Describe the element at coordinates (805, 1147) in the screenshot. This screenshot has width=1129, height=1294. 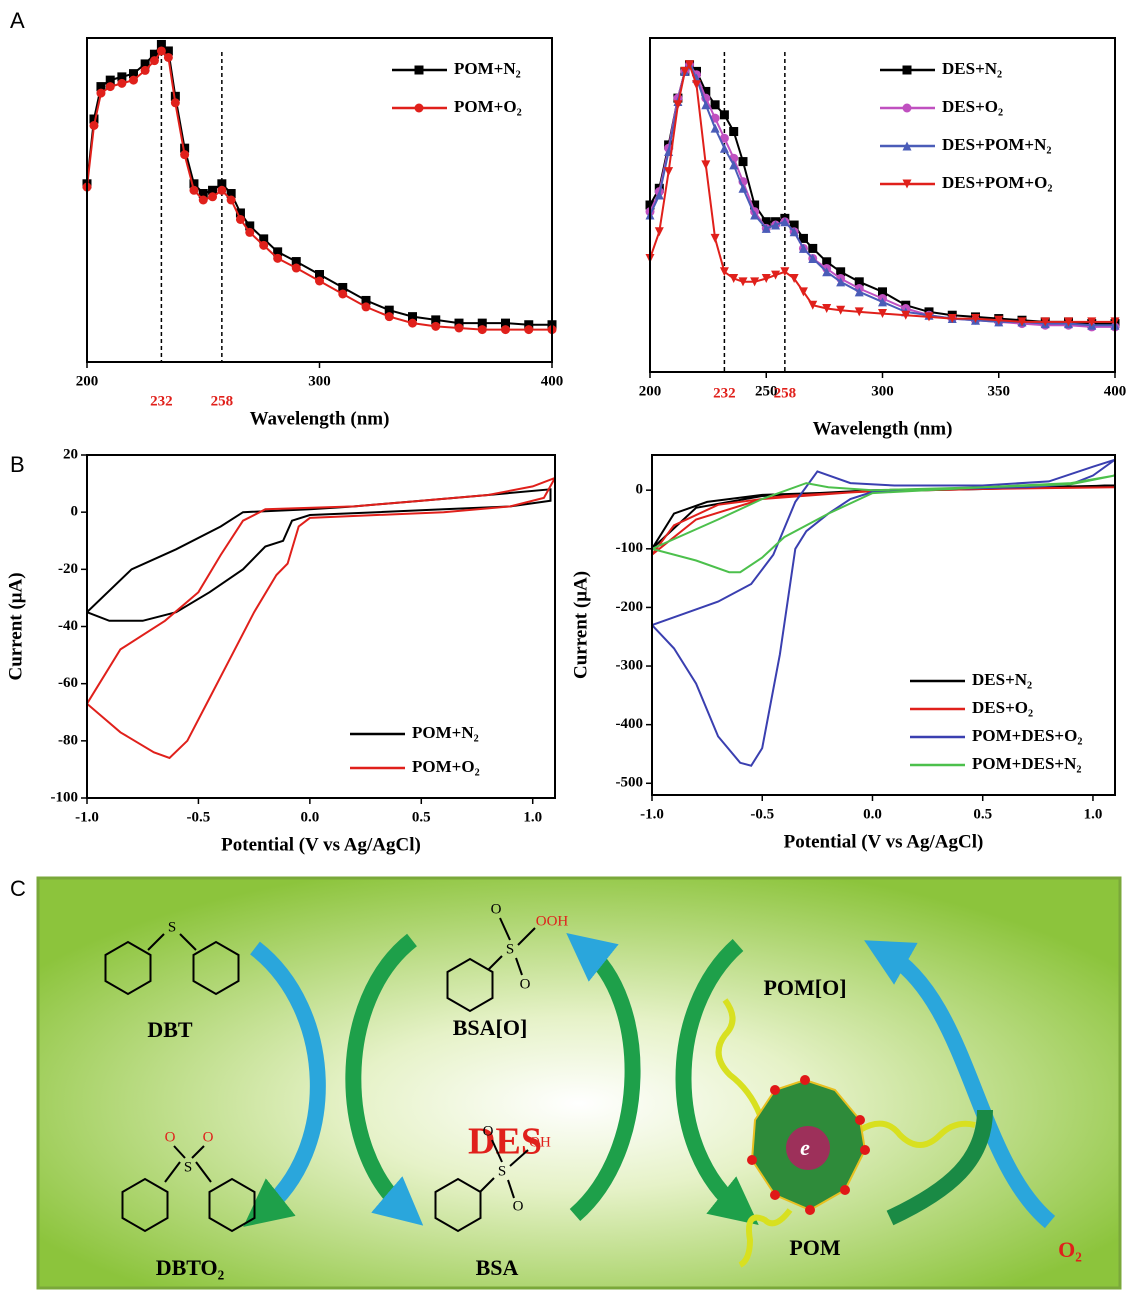
I see `electron-label: e` at that location.